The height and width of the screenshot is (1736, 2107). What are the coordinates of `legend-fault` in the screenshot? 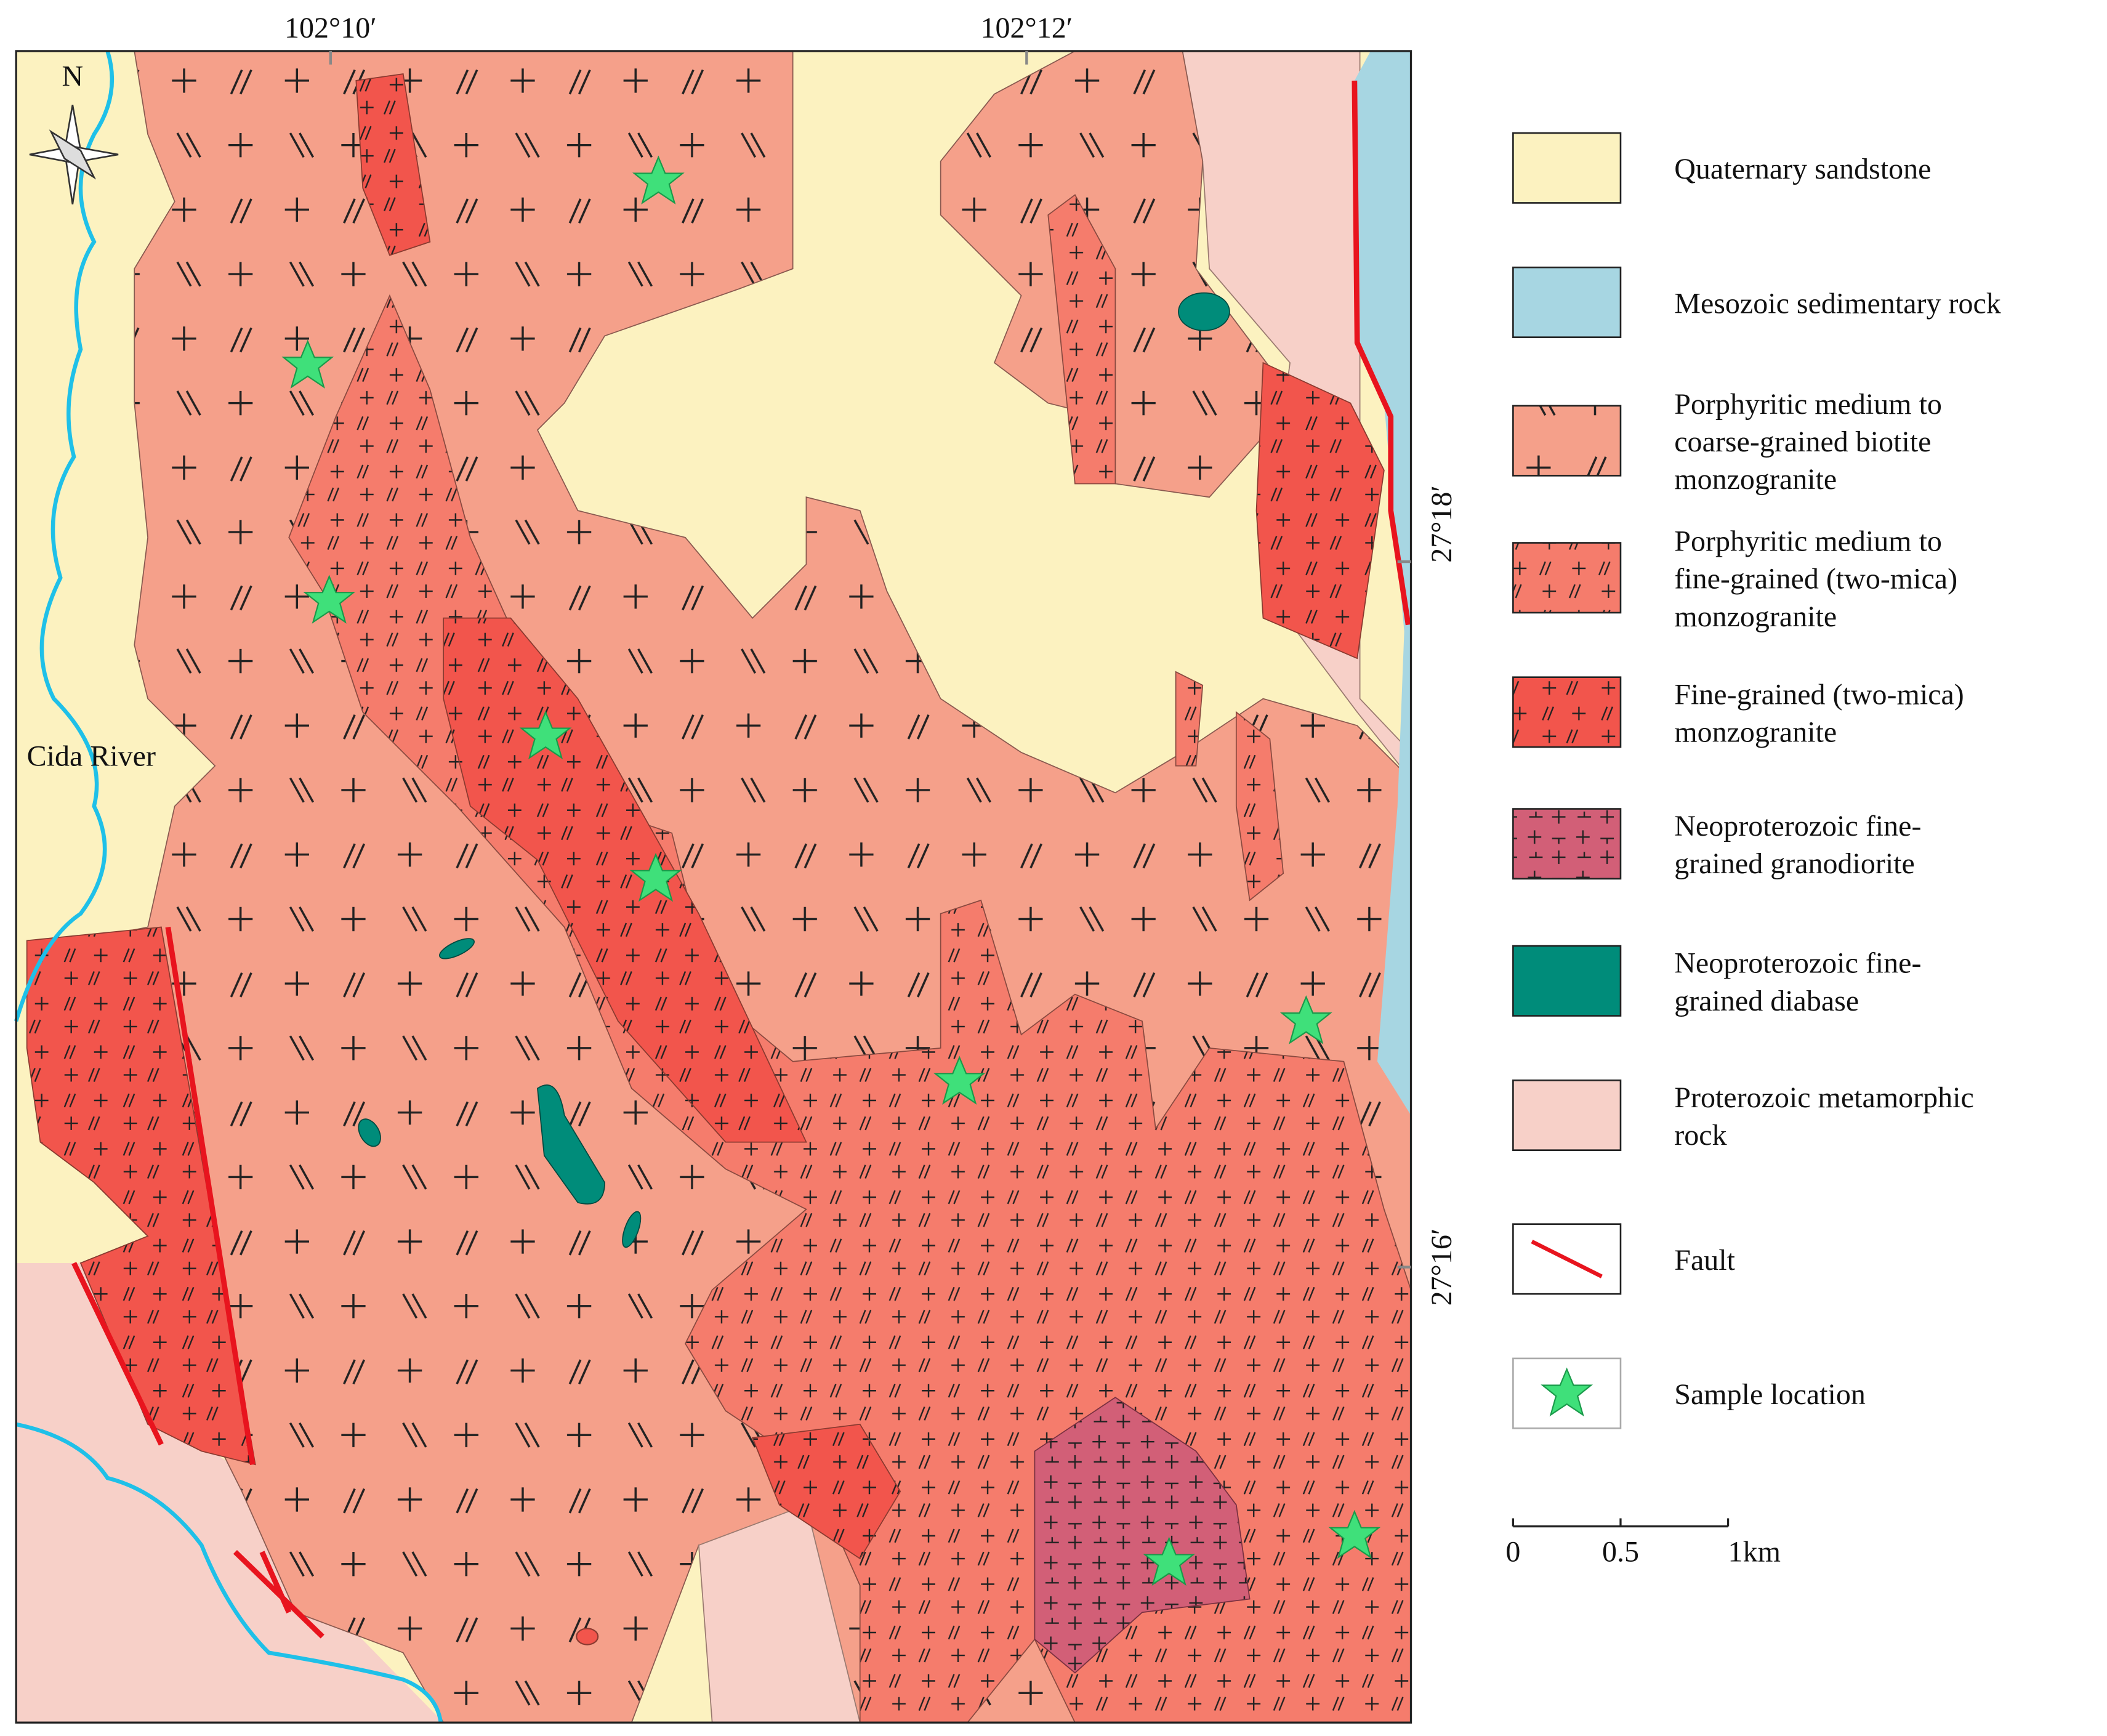 It's located at (1567, 1259).